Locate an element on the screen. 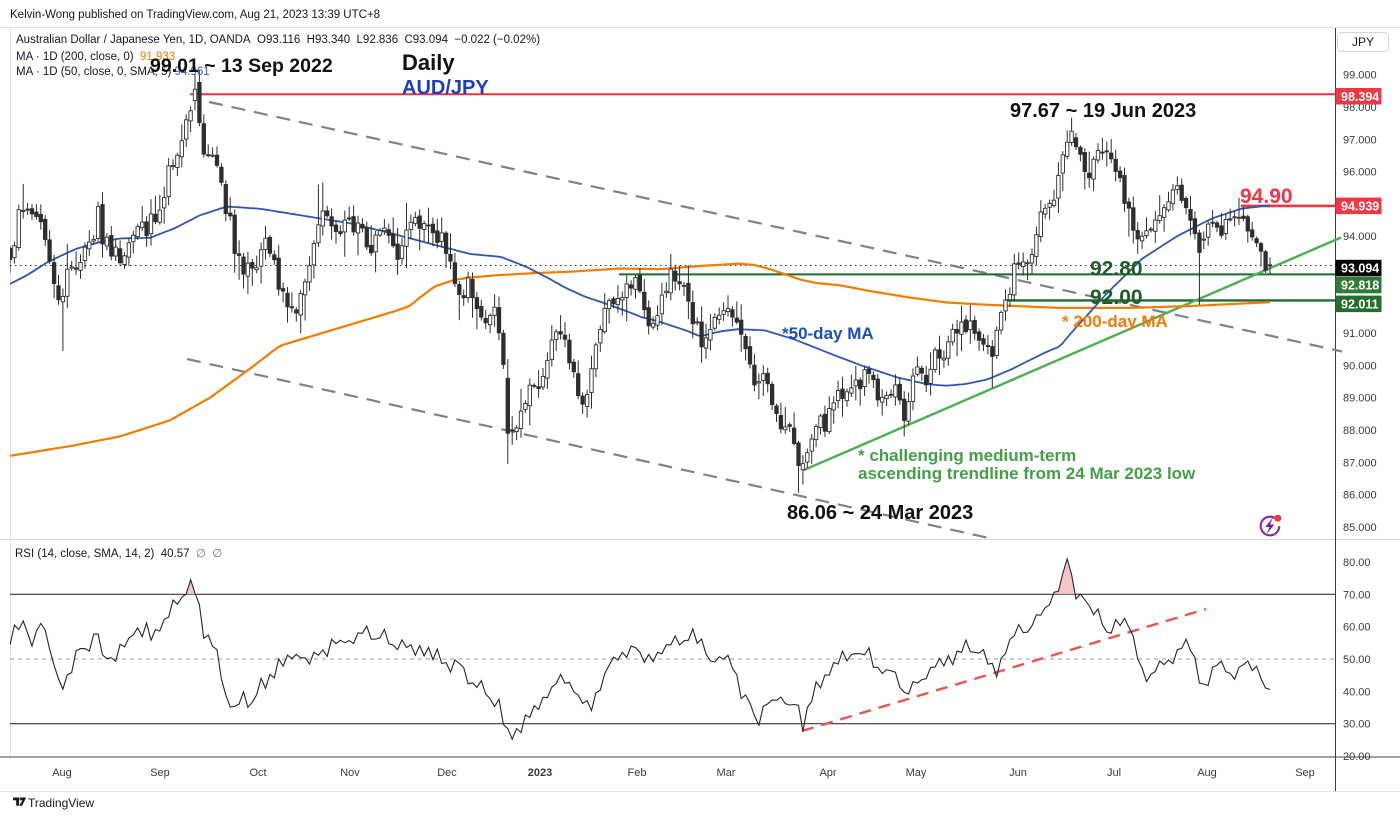  svg-text: 80.00 is located at coordinates (1357, 563).